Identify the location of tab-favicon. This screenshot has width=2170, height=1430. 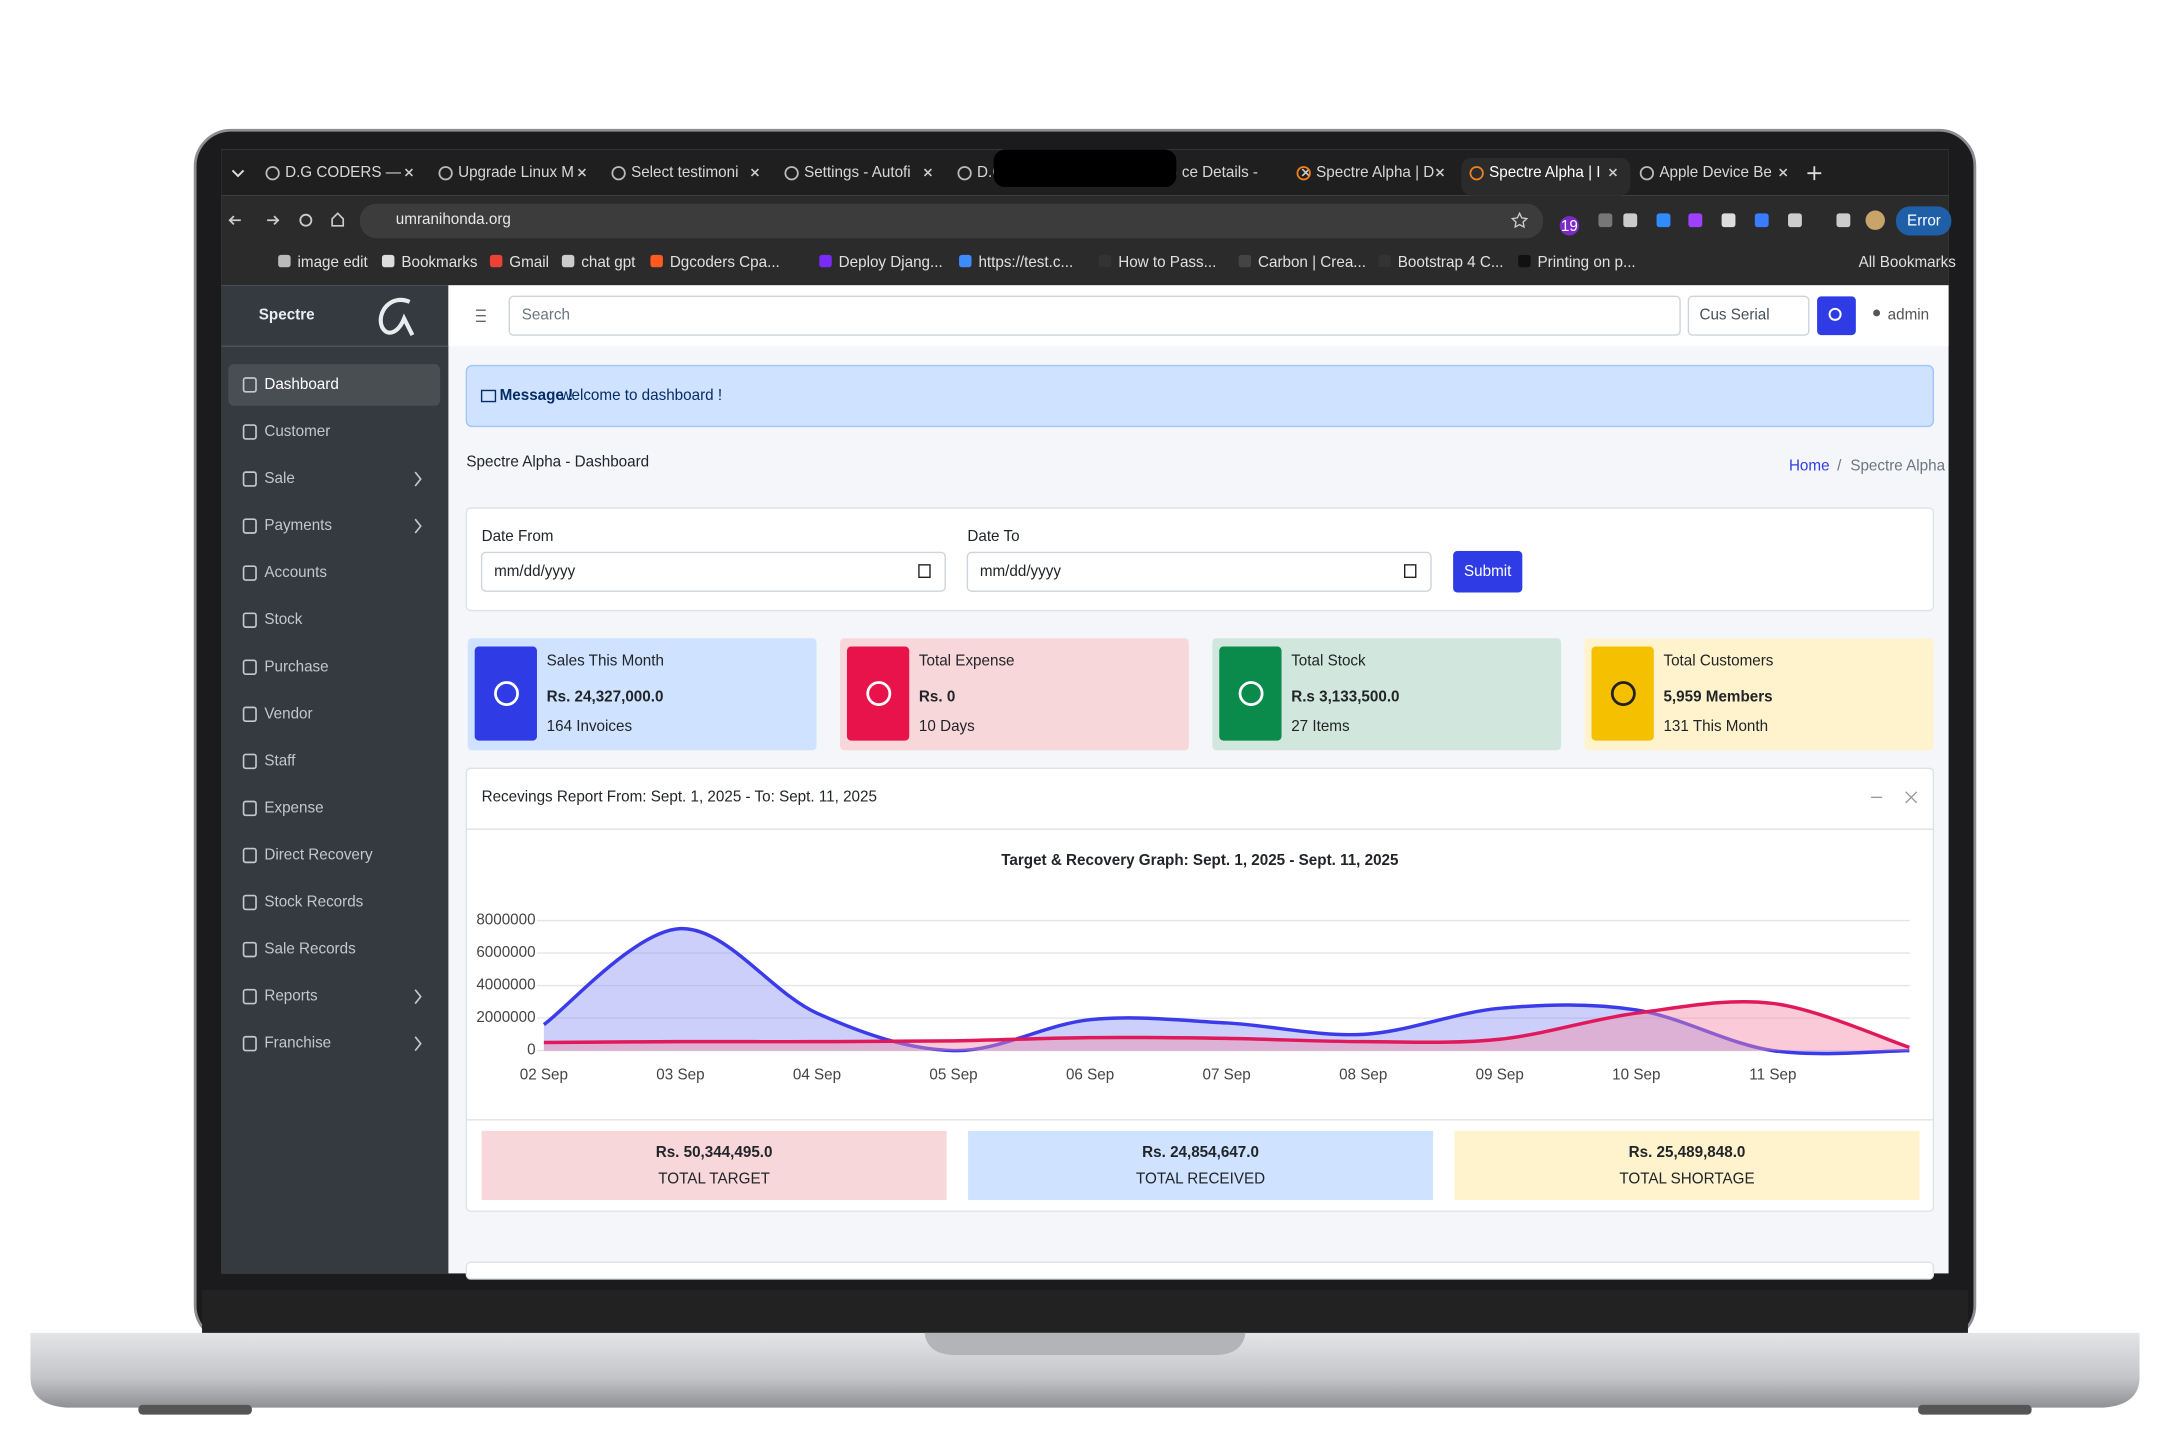
(791, 173).